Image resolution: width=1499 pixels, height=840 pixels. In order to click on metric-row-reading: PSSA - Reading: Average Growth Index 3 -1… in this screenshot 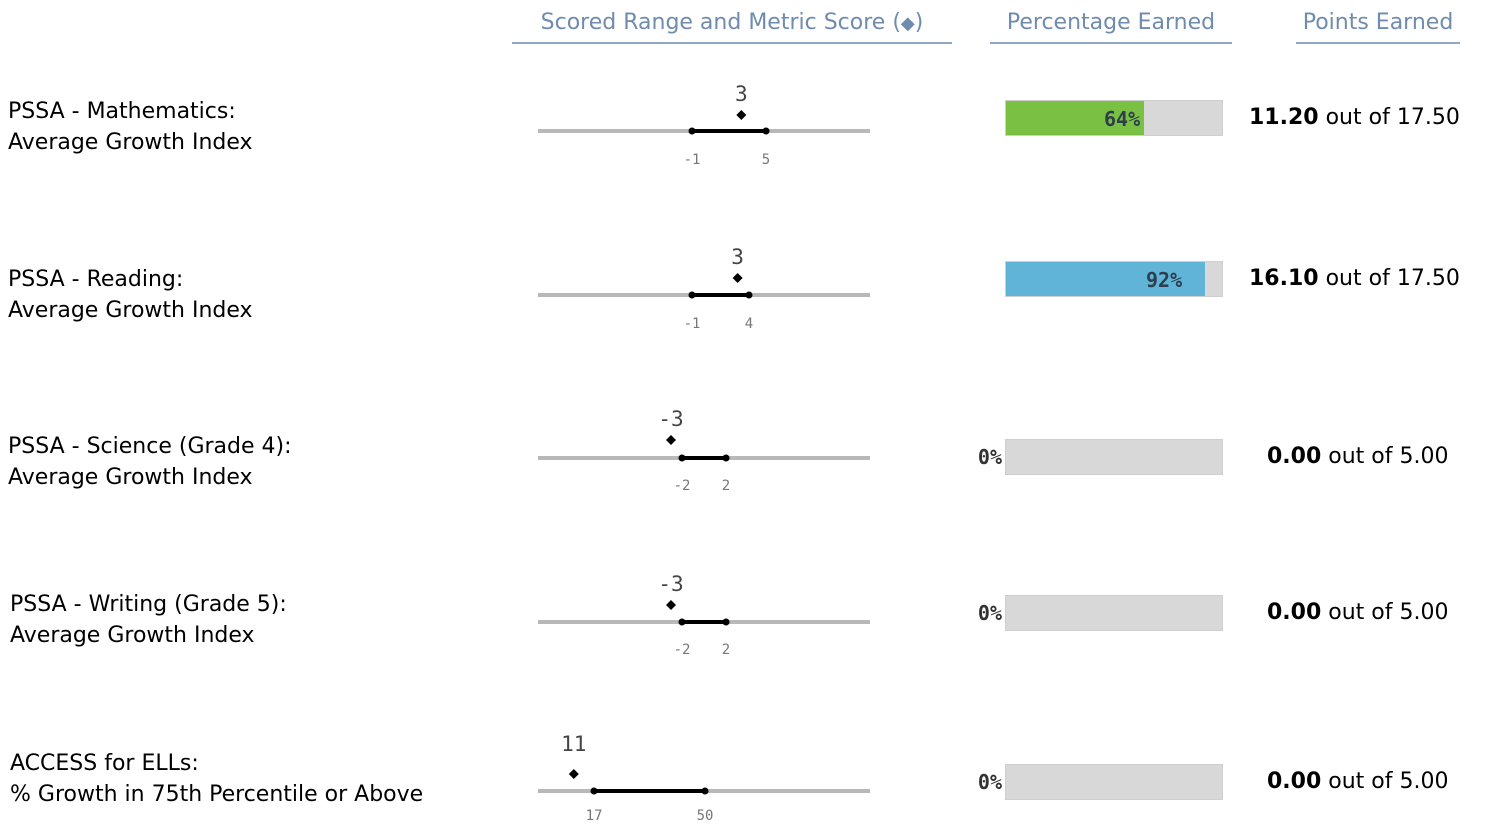, I will do `click(749, 302)`.